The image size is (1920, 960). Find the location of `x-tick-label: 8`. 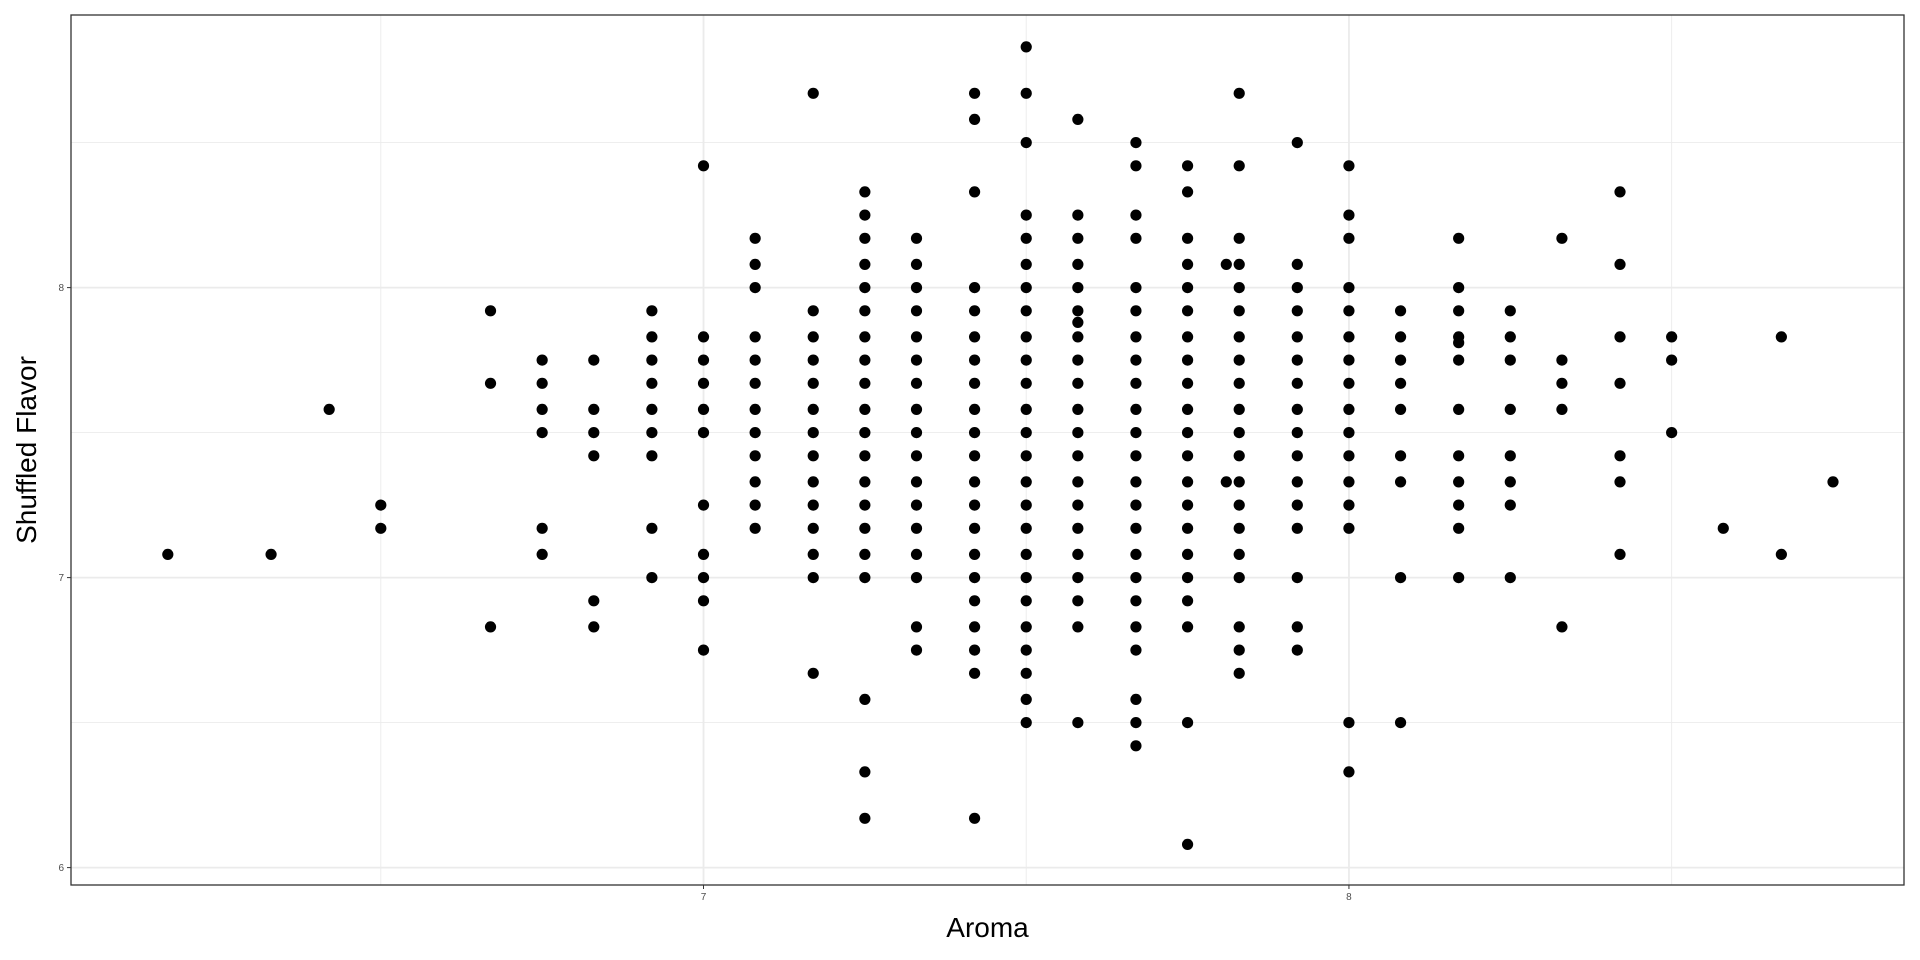

x-tick-label: 8 is located at coordinates (1349, 897).